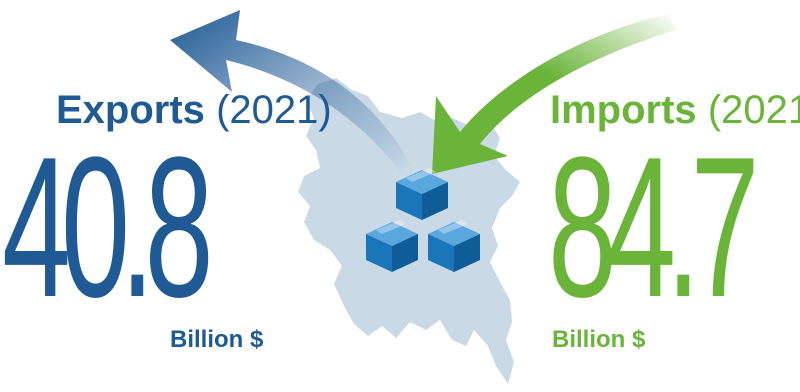 This screenshot has width=800, height=392. What do you see at coordinates (623, 110) in the screenshot?
I see `imports-label: Imports` at bounding box center [623, 110].